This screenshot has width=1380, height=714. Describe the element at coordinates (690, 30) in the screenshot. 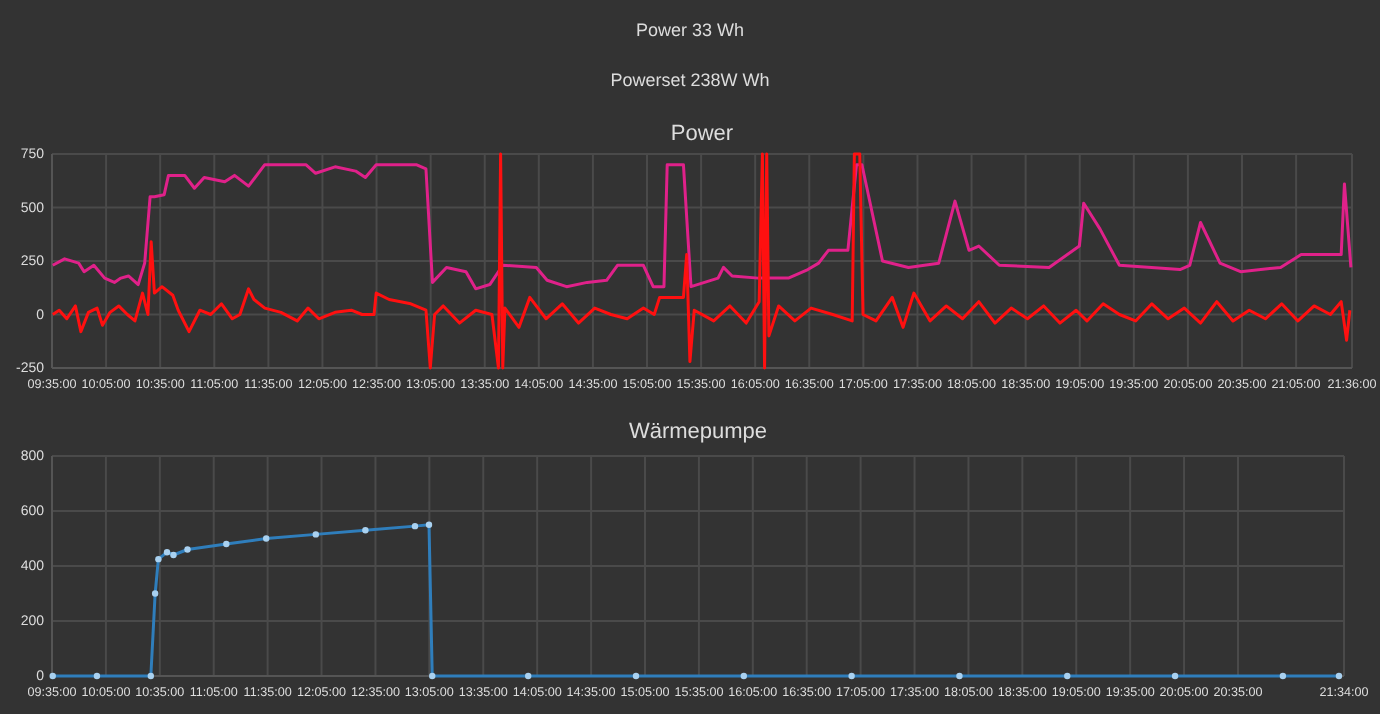

I see `text: Power 33 Wh` at that location.